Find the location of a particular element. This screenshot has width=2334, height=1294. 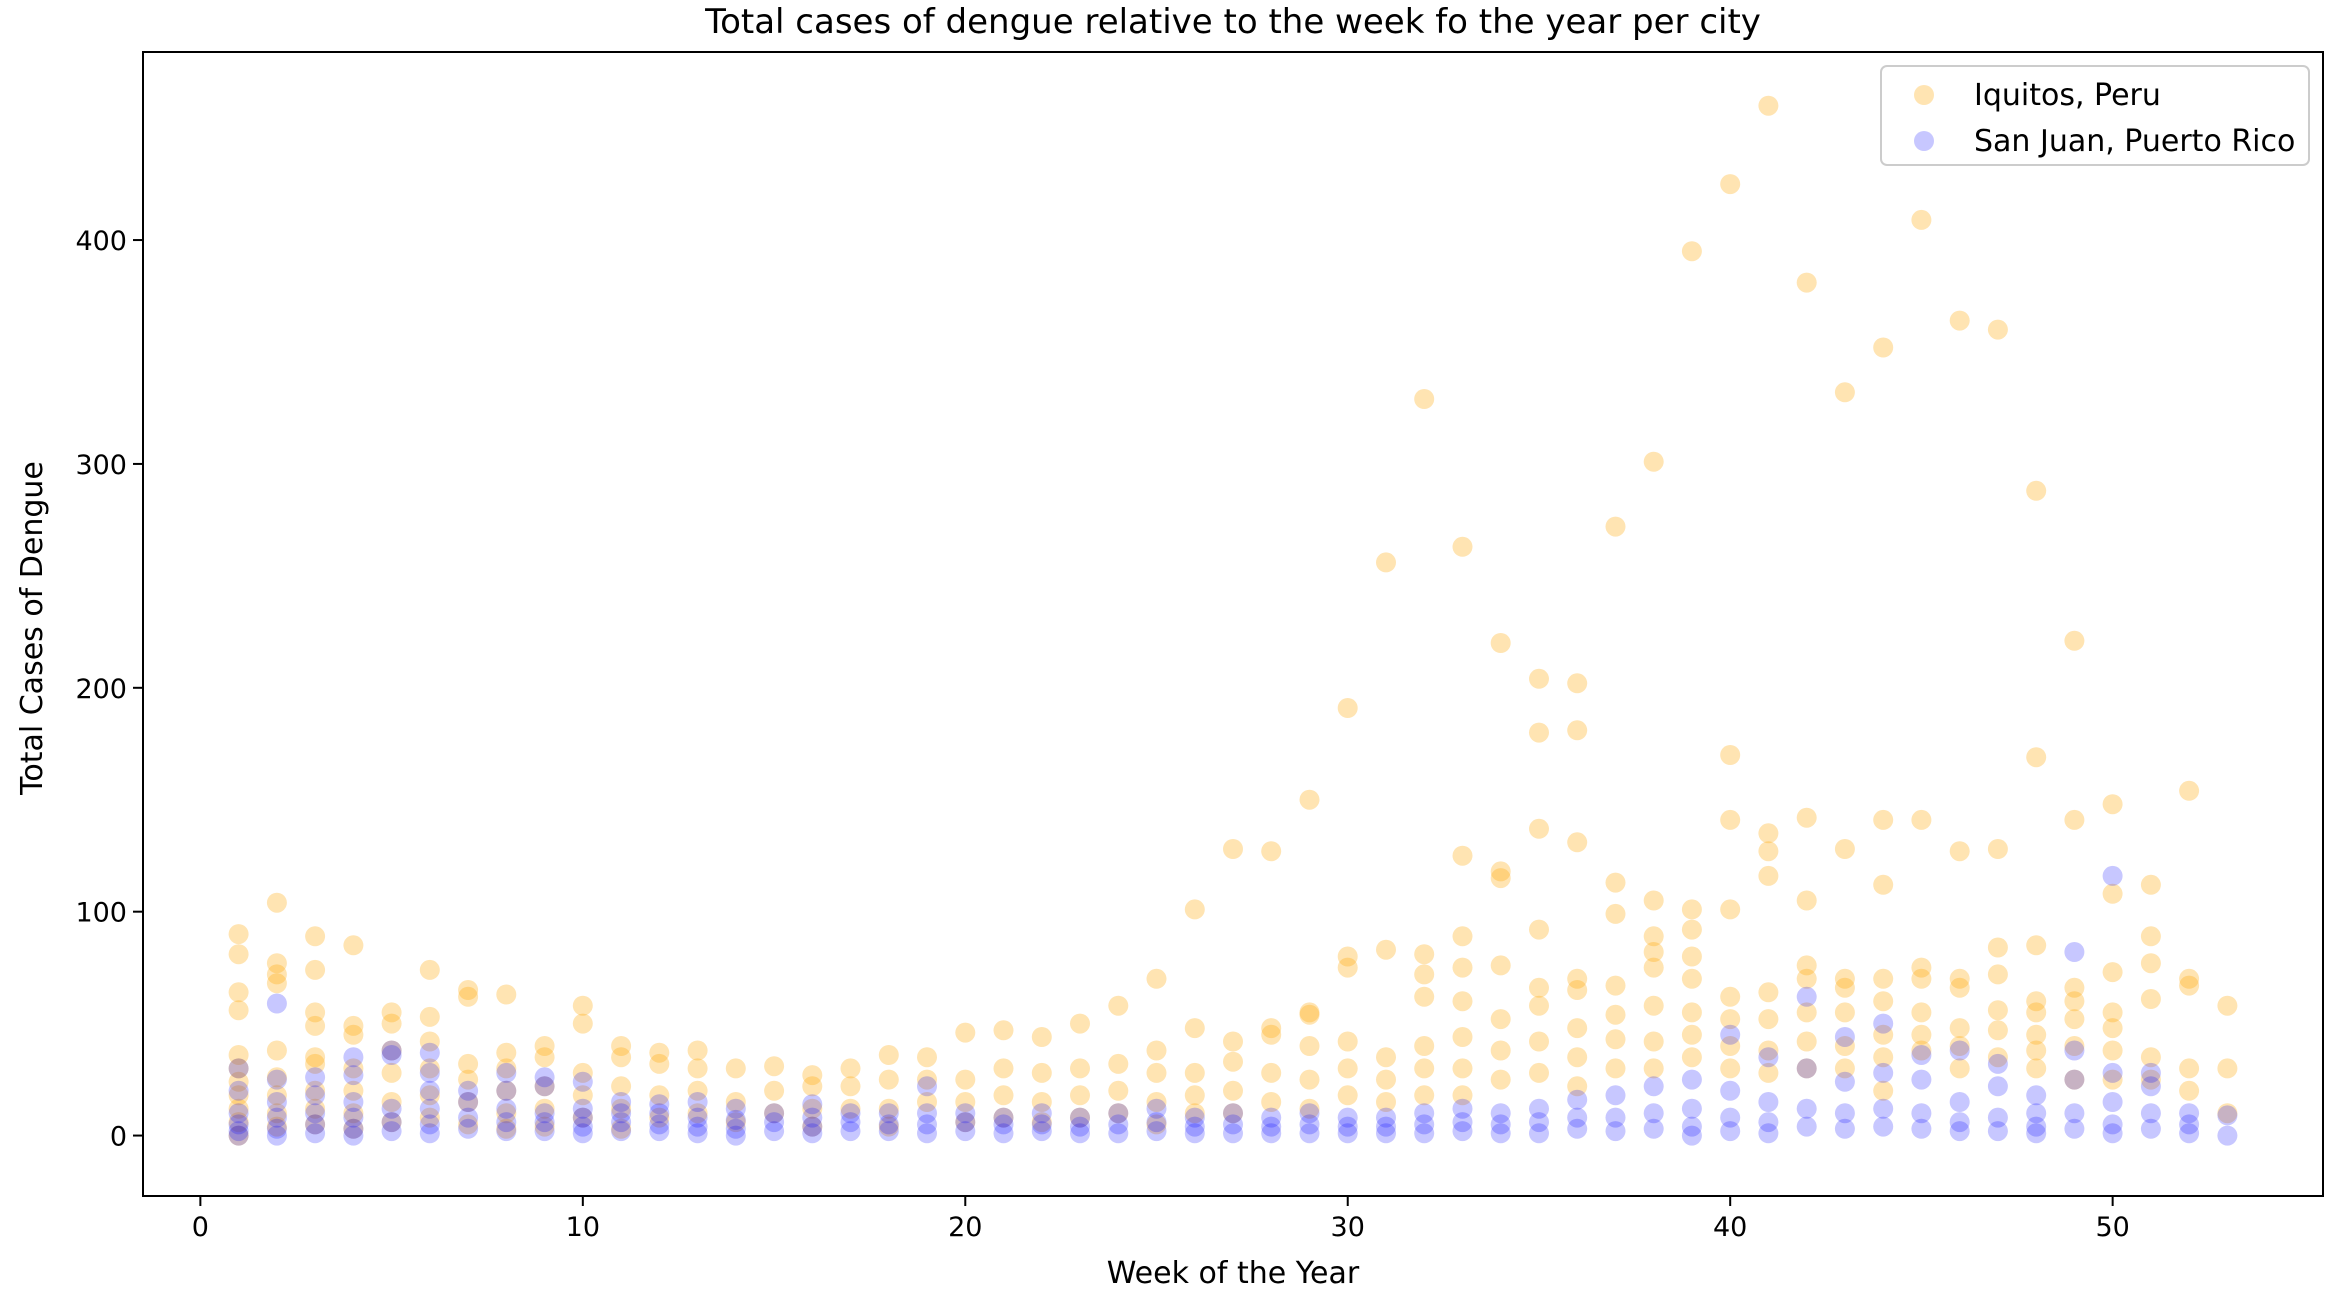

legend: Iquitos, Peru San Juan, Puerto Rico is located at coordinates (2095, 115).